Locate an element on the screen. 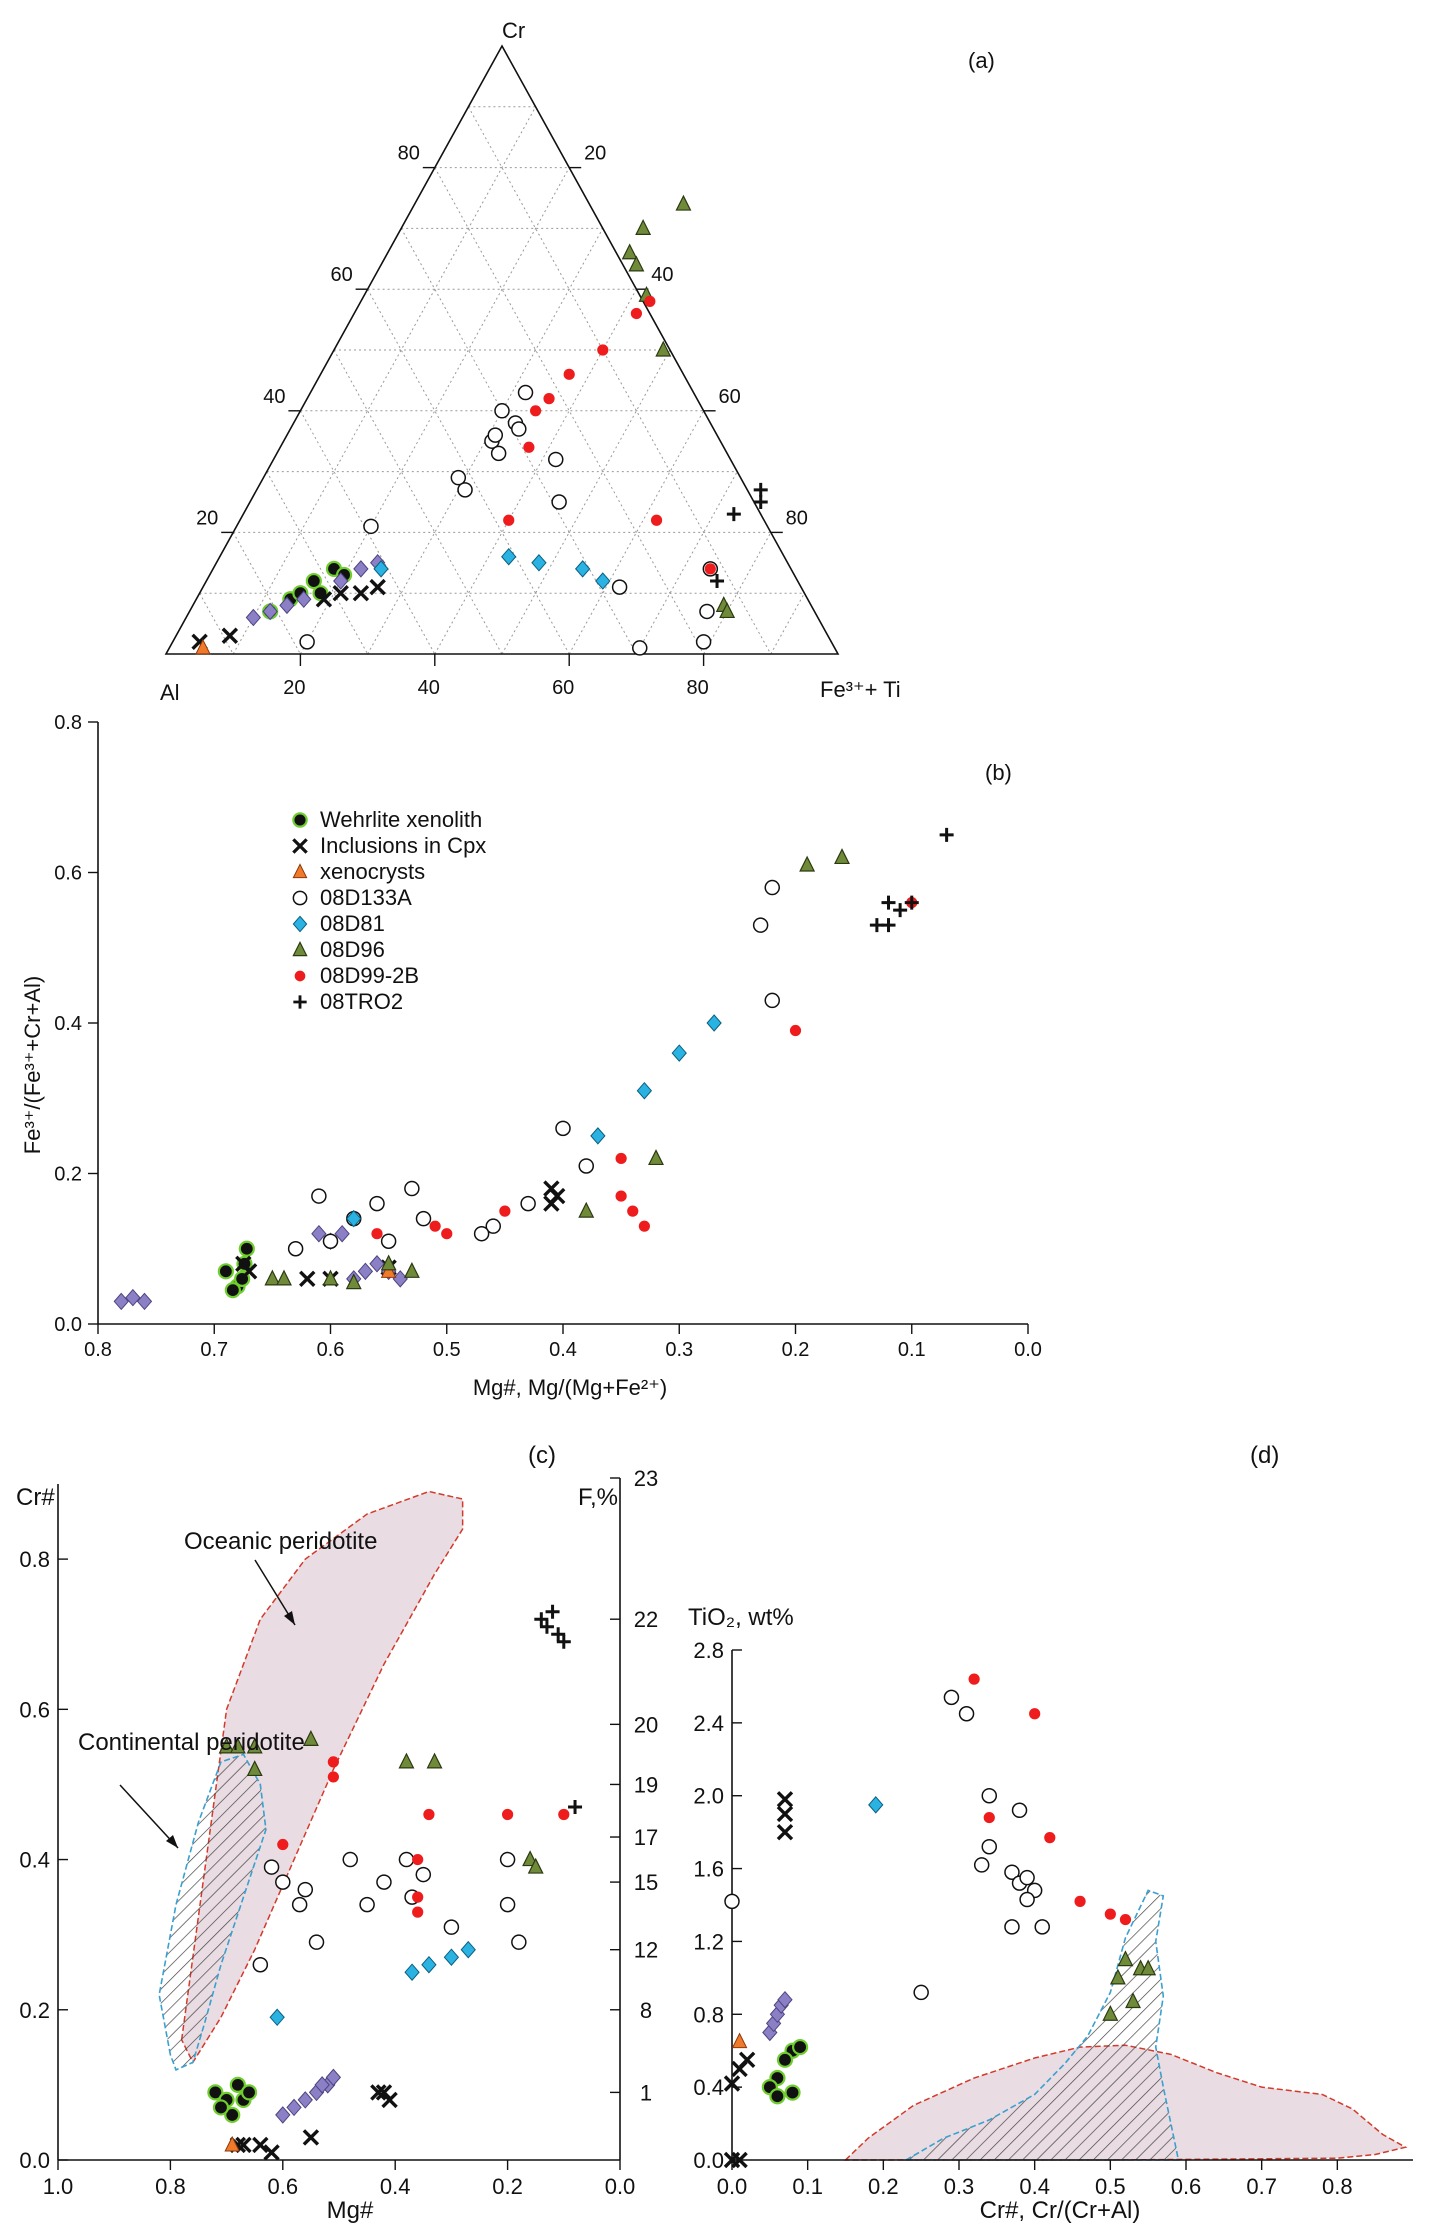 This screenshot has width=1442, height=2226. panel-b-x-tick-label: 0.4 is located at coordinates (563, 1350).